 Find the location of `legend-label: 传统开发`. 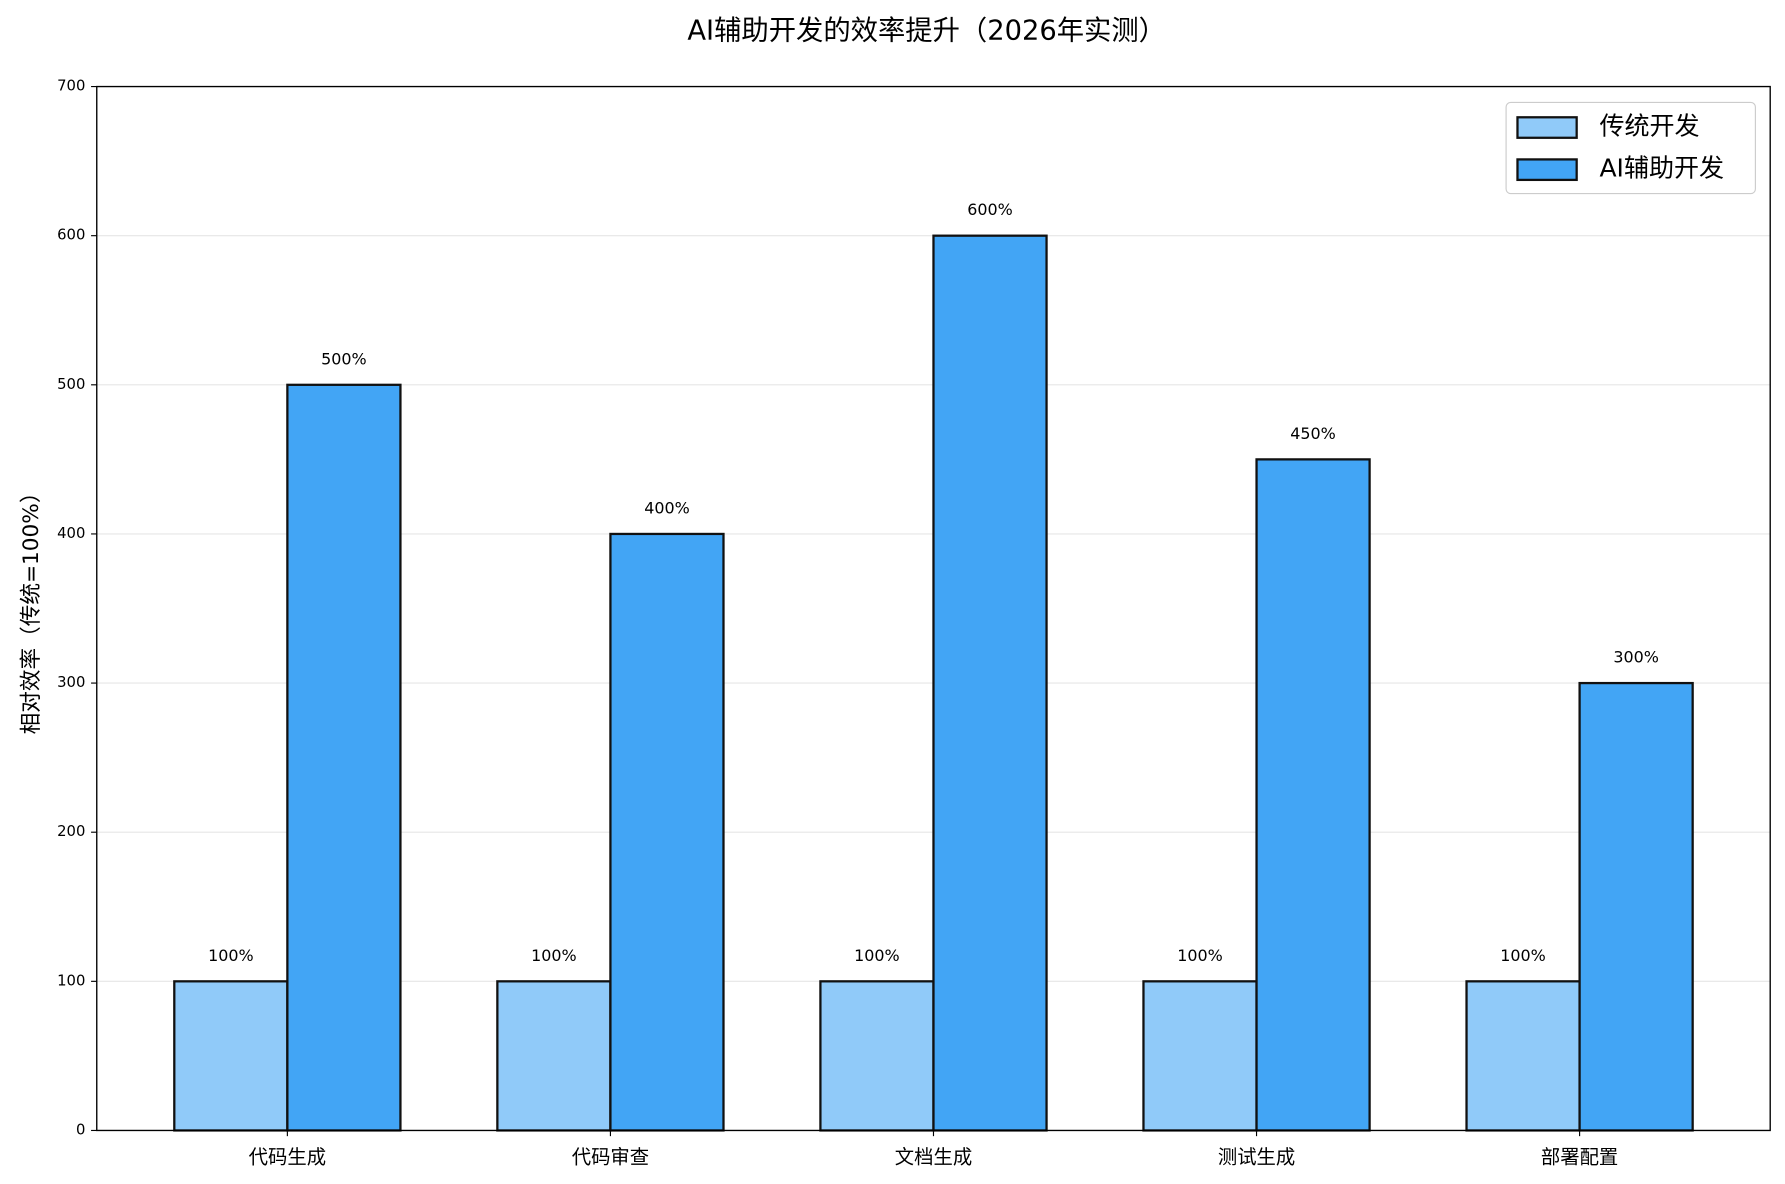

legend-label: 传统开发 is located at coordinates (1649, 126).